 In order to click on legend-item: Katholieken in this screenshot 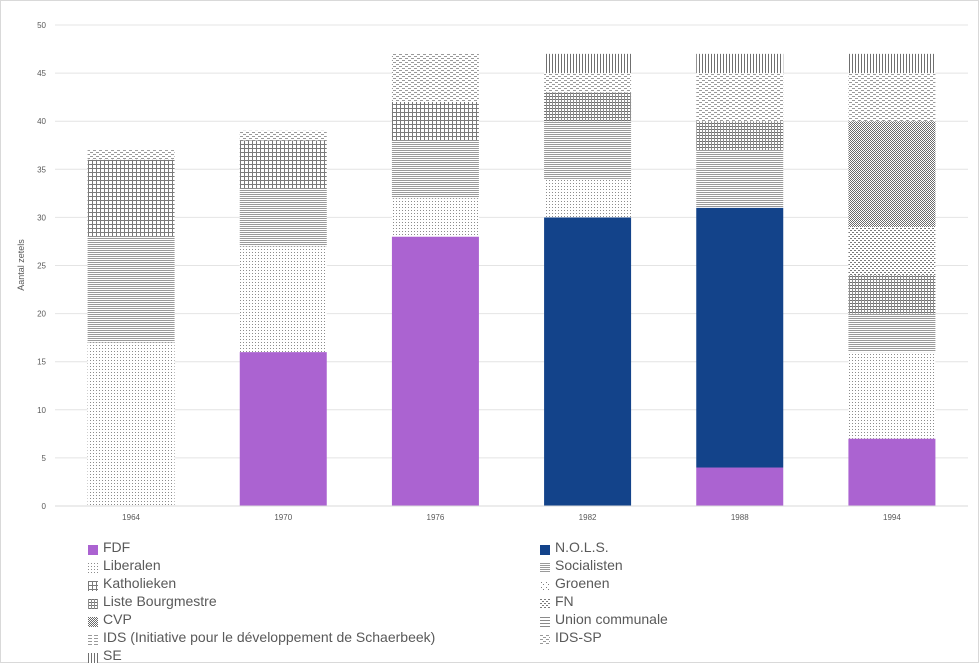, I will do `click(132, 583)`.